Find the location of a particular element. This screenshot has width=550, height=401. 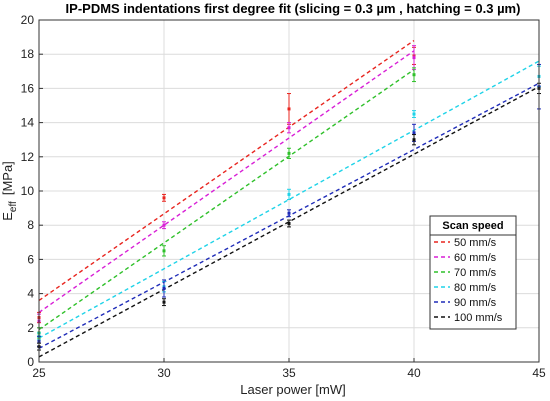

y-tick-label: 0 is located at coordinates (30, 362).